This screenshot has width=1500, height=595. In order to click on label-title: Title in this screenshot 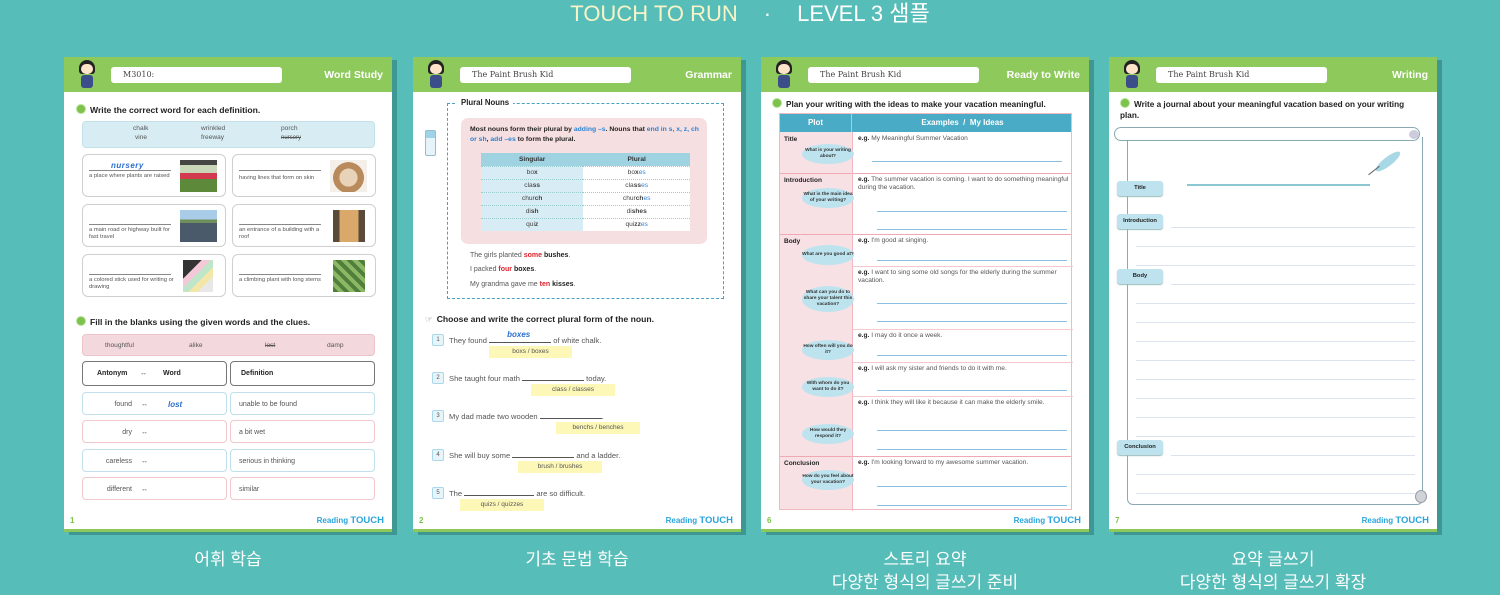, I will do `click(1140, 188)`.